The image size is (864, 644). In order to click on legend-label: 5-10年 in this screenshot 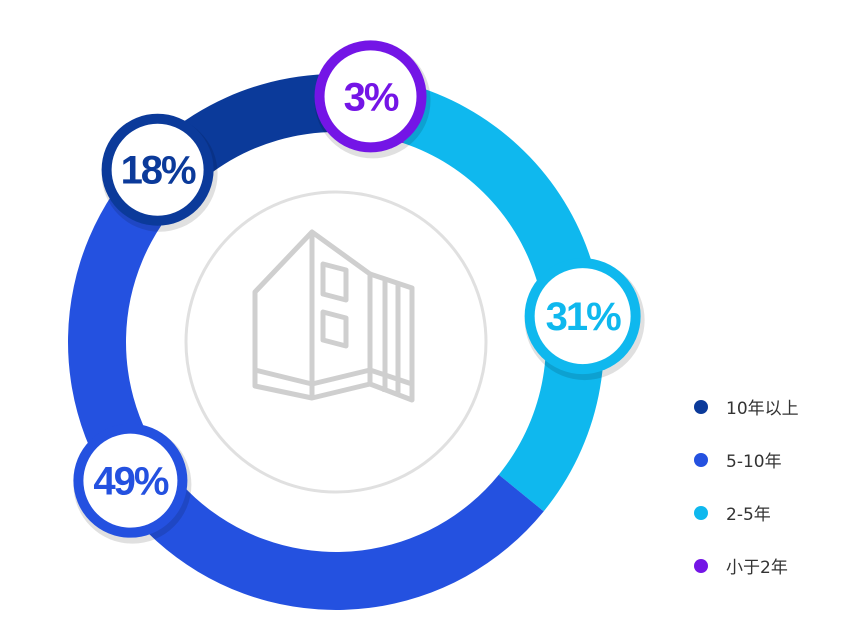, I will do `click(754, 462)`.